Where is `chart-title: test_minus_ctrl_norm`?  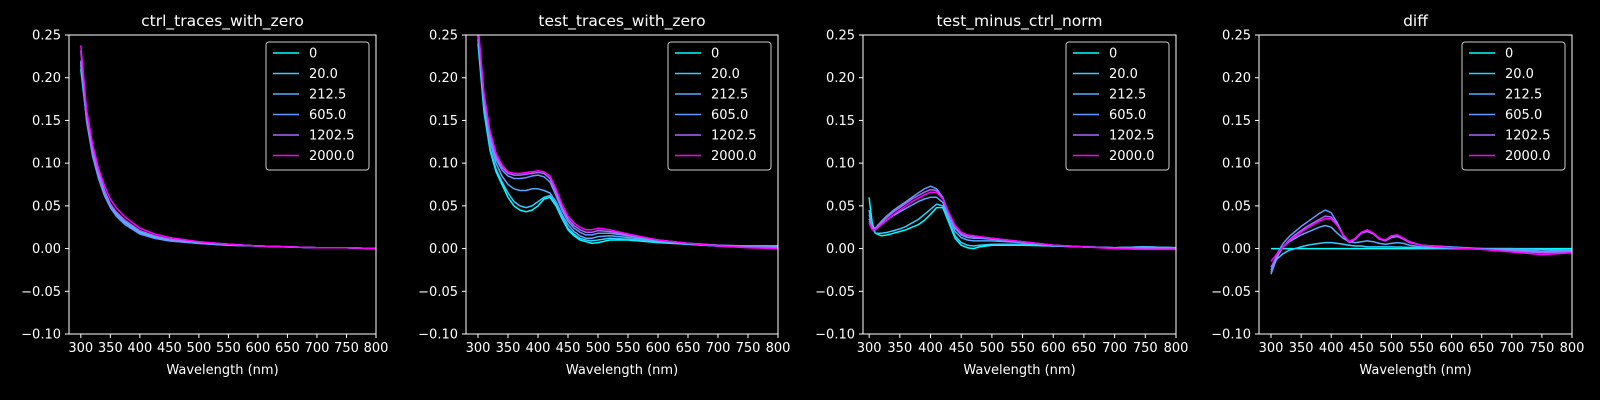 chart-title: test_minus_ctrl_norm is located at coordinates (1020, 21).